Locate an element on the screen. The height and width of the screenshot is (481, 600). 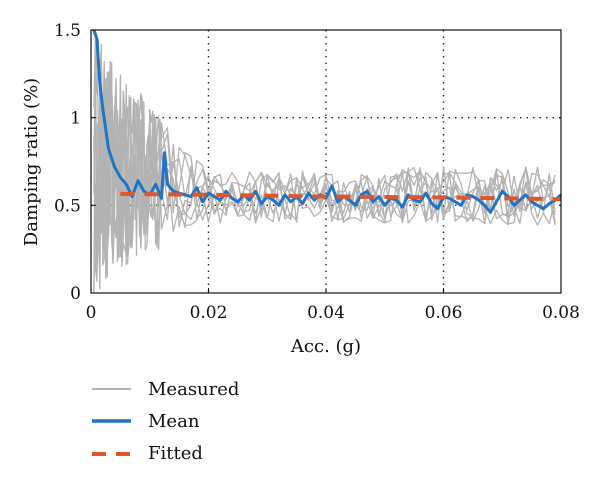
x-axis-ticks: 0 0.02 0.04 0.06 0.08 is located at coordinates (333, 305).